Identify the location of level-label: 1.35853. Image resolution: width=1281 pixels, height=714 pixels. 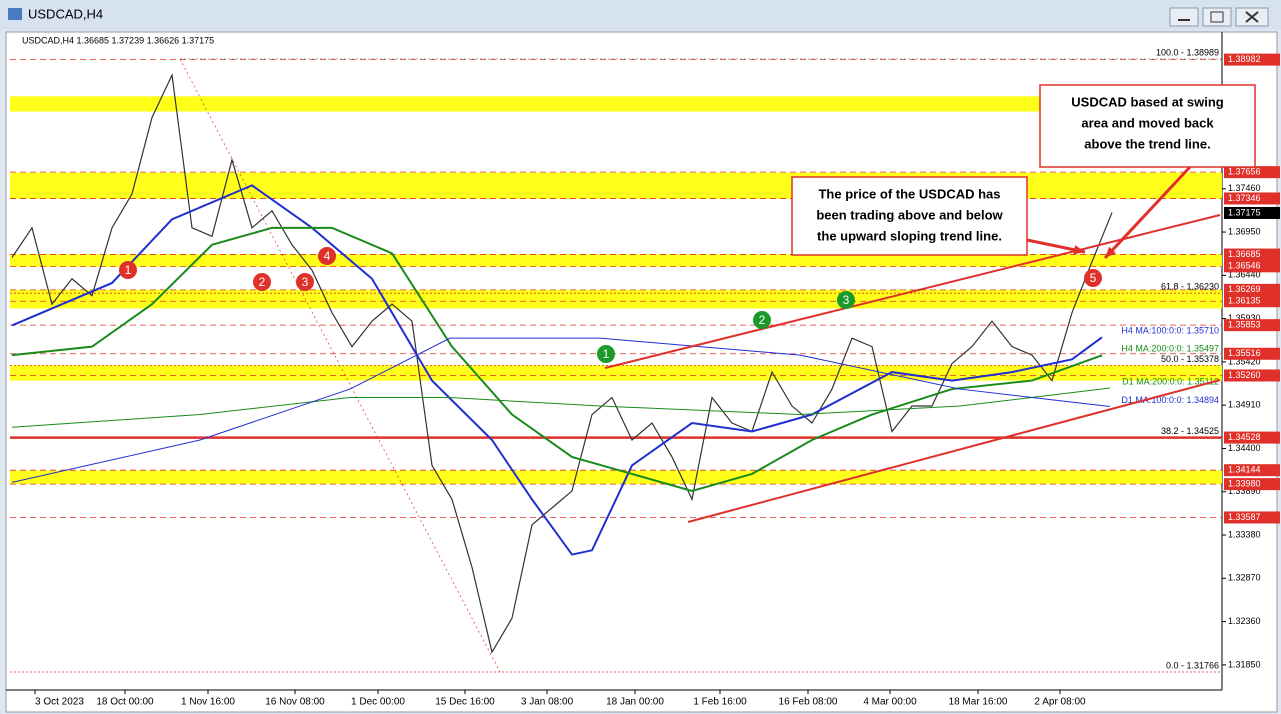
(1244, 325).